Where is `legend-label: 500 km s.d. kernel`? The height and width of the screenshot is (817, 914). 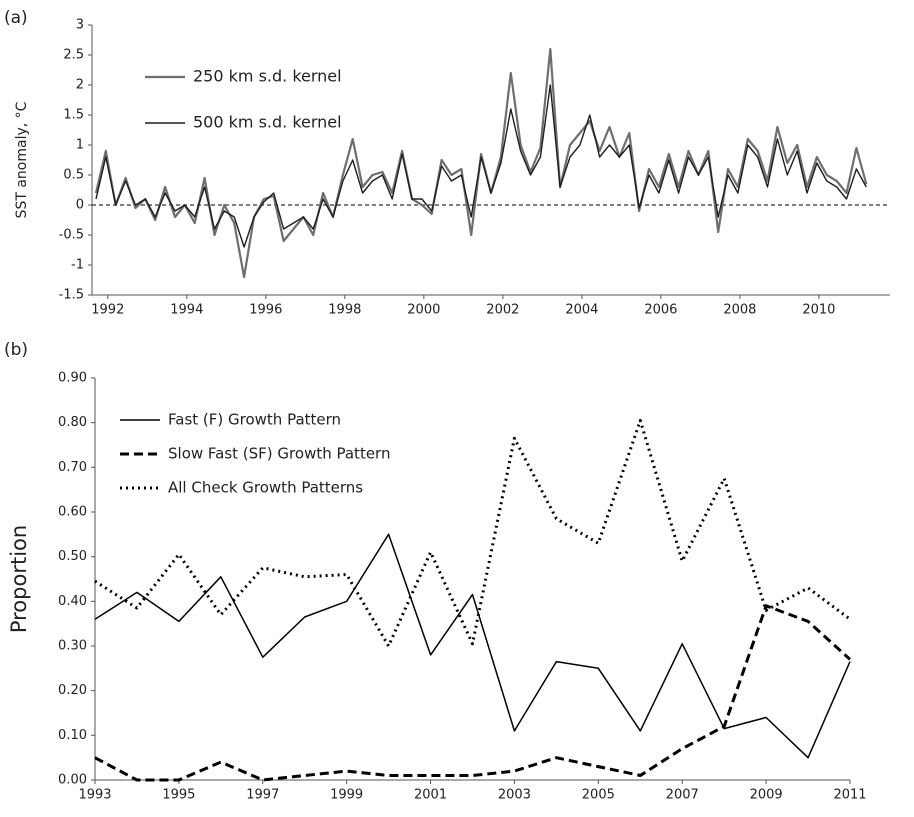
legend-label: 500 km s.d. kernel is located at coordinates (267, 122).